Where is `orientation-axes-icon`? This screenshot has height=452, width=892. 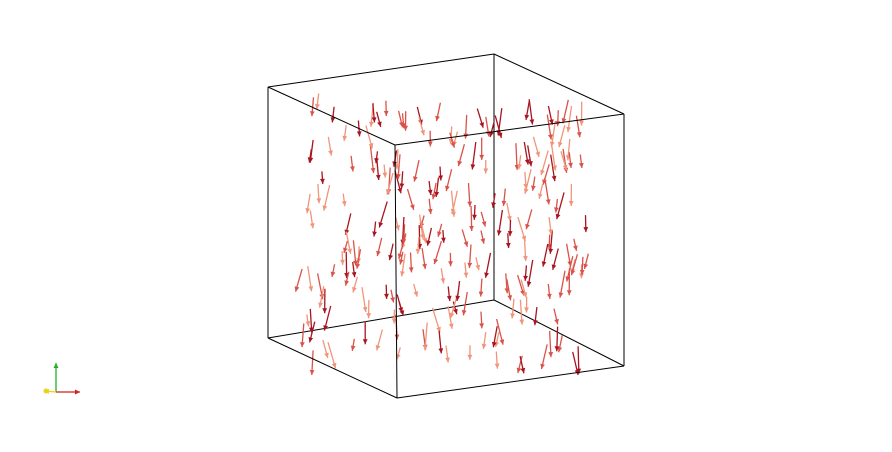 orientation-axes-icon is located at coordinates (62, 379).